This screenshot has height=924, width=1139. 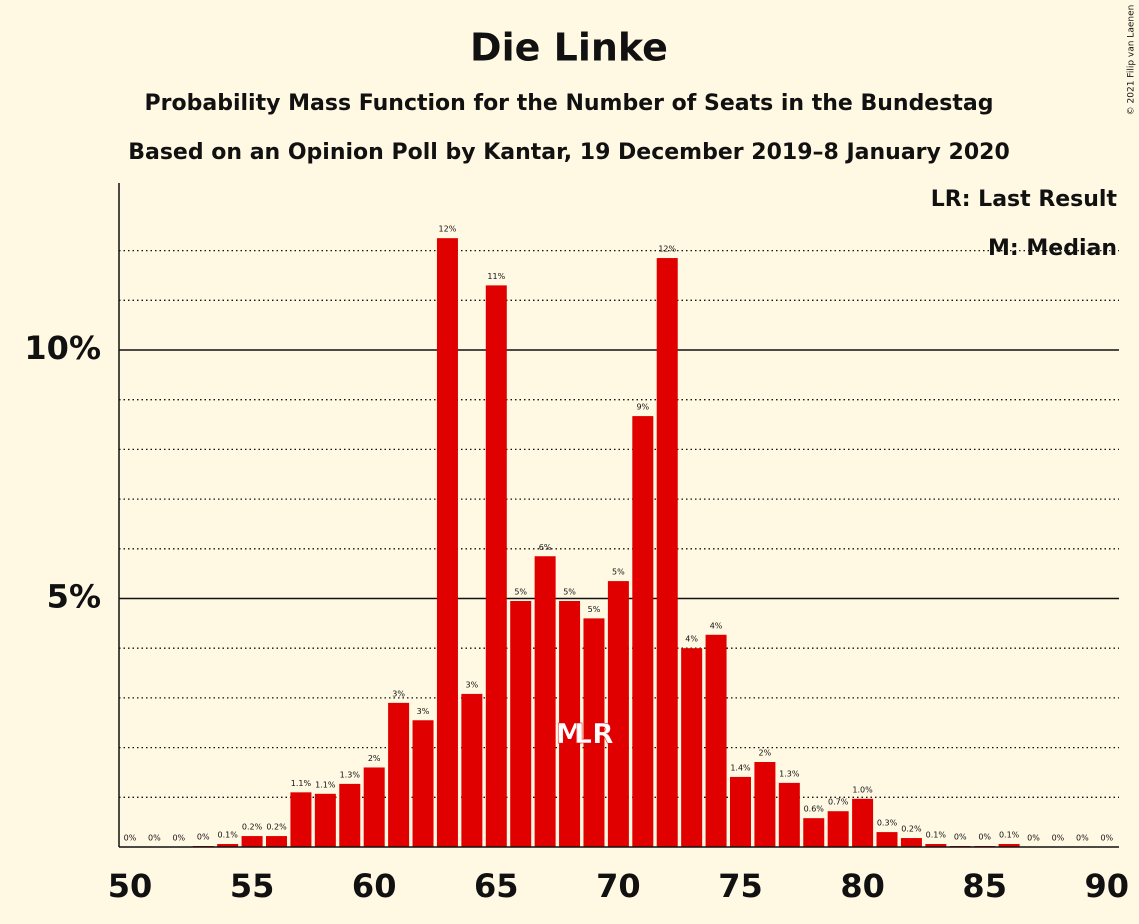 What do you see at coordinates (496, 886) in the screenshot?
I see `x-tick-label: 65` at bounding box center [496, 886].